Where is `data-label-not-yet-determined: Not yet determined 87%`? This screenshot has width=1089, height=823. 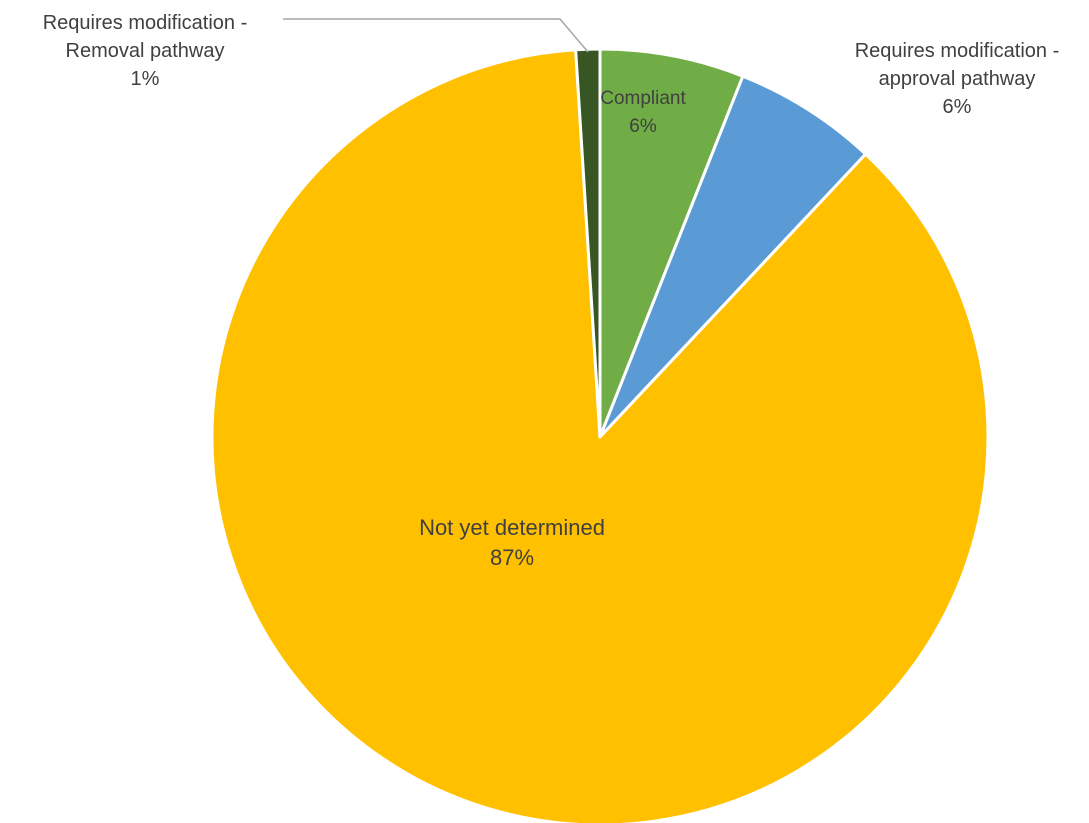 data-label-not-yet-determined: Not yet determined 87% is located at coordinates (512, 542).